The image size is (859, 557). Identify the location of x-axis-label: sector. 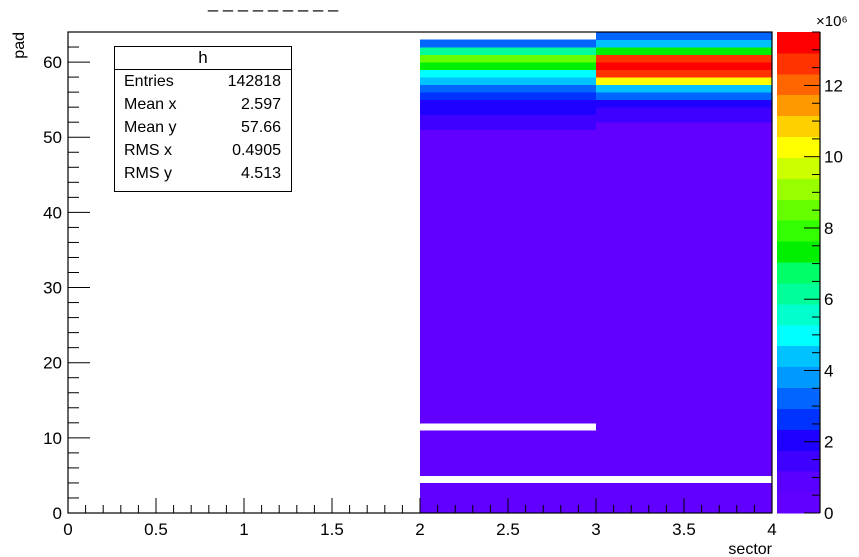
(750, 549).